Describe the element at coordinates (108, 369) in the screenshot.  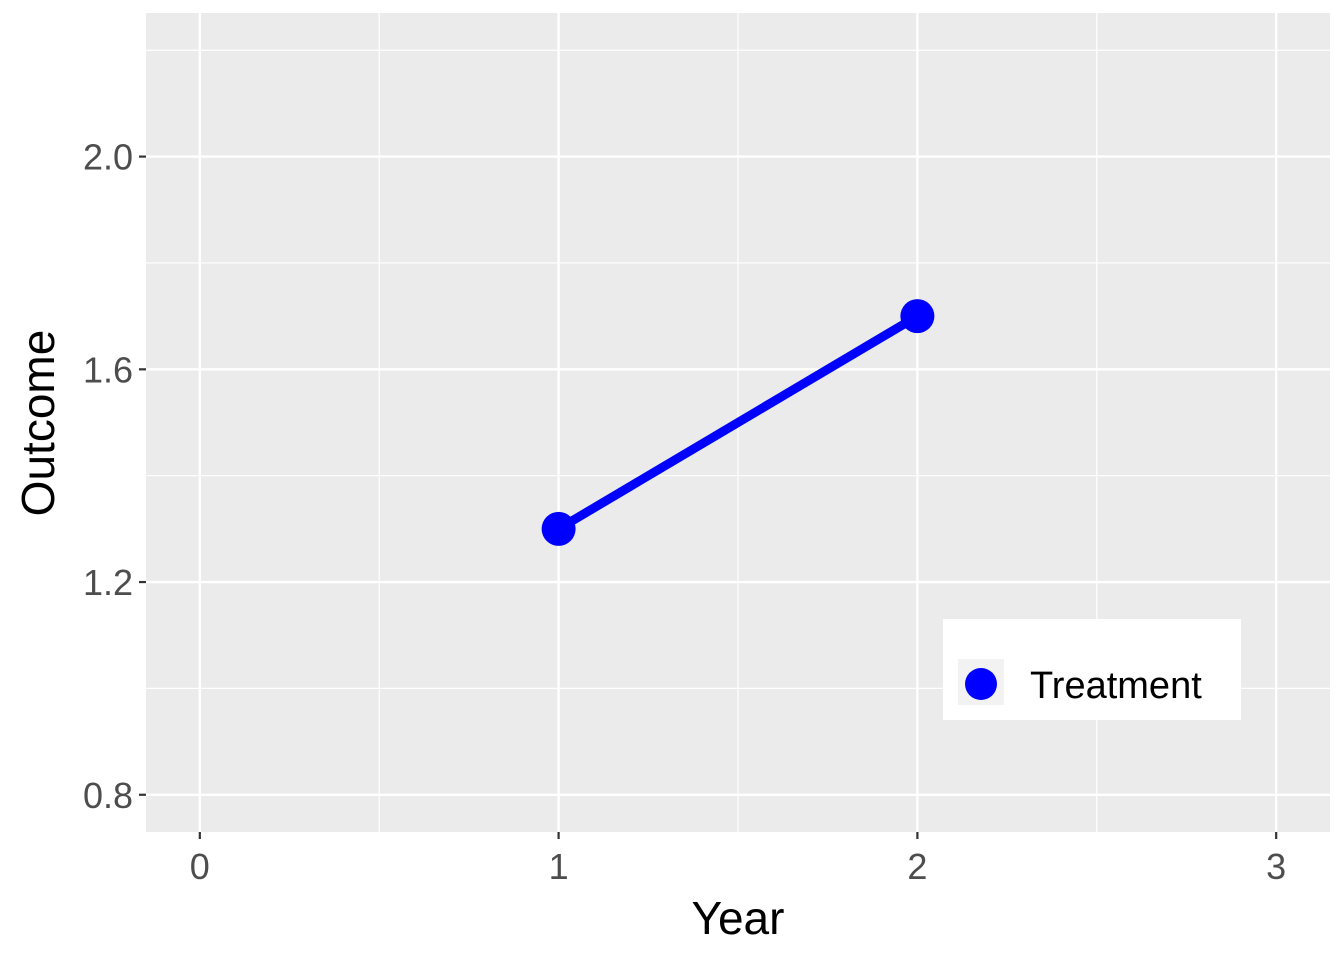
I see `y-tick-label: 1.6` at that location.